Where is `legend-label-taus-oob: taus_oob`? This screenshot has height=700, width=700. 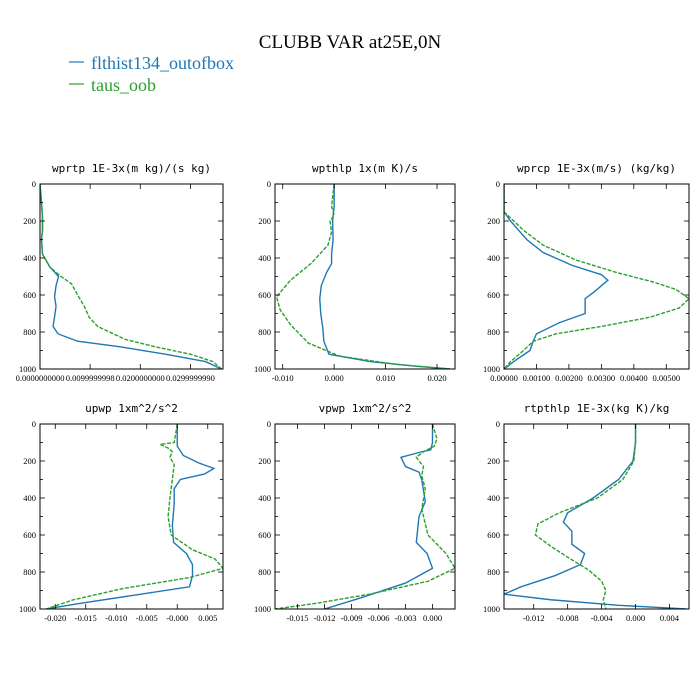
legend-label-taus-oob: taus_oob is located at coordinates (123, 85).